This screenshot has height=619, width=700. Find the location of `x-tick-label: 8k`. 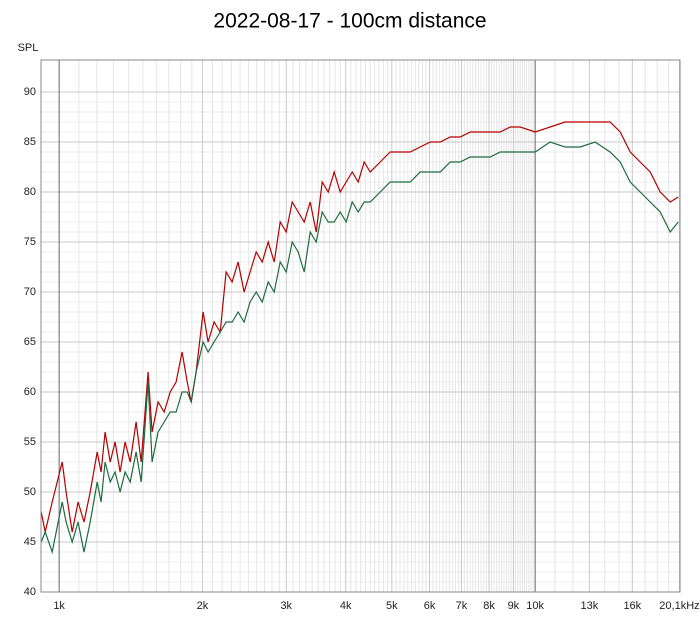

x-tick-label: 8k is located at coordinates (489, 606).